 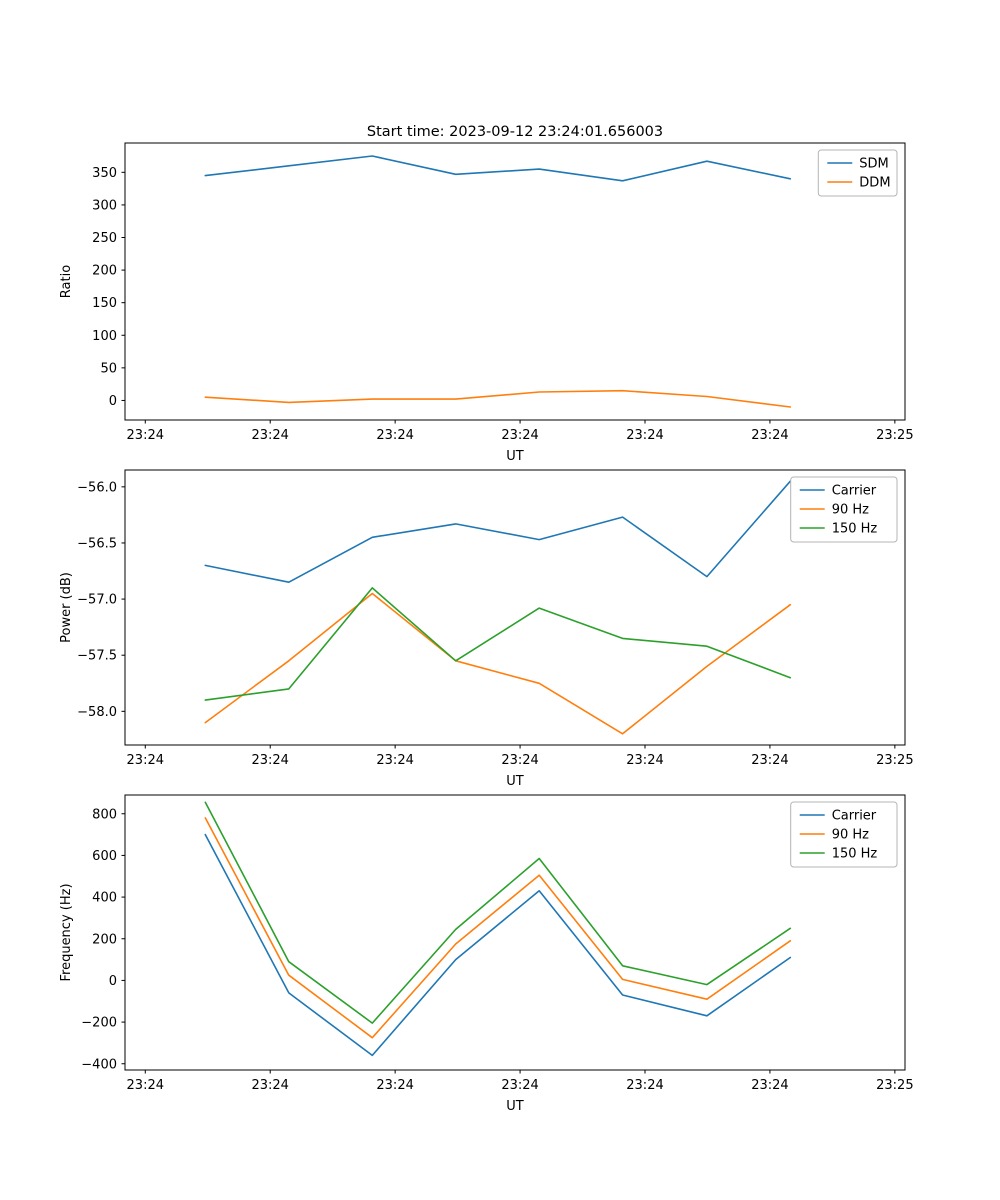 What do you see at coordinates (874, 183) in the screenshot?
I see `legend-label-ddm: DDM` at bounding box center [874, 183].